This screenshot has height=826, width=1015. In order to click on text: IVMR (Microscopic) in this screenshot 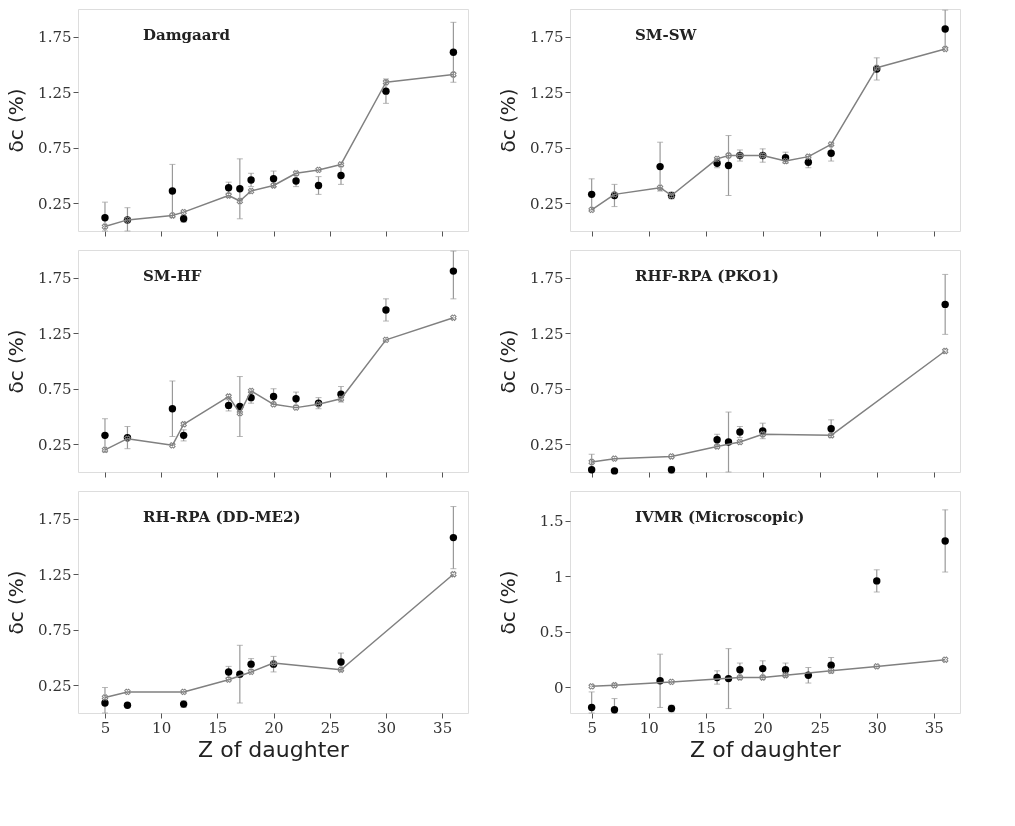, I will do `click(720, 517)`.